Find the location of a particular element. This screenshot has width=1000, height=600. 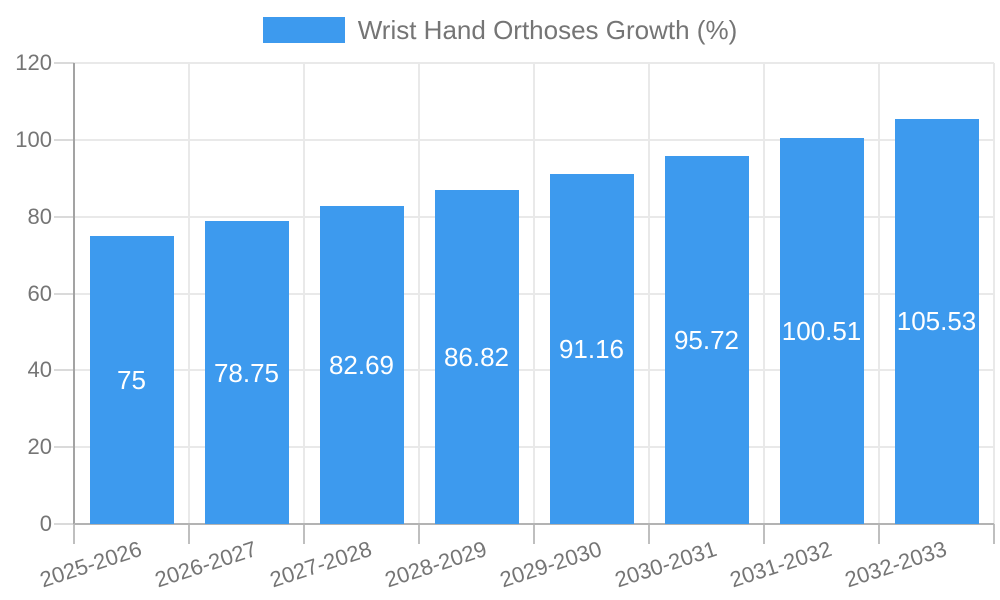

bar-2032-2033 is located at coordinates (936, 321).